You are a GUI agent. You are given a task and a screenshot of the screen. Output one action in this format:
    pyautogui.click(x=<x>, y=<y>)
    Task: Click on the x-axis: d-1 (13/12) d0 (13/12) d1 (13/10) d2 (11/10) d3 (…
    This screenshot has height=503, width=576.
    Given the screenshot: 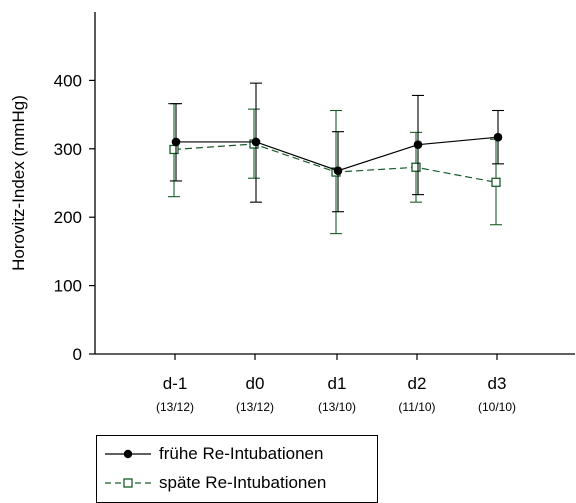 What is the action you would take?
    pyautogui.click(x=335, y=383)
    